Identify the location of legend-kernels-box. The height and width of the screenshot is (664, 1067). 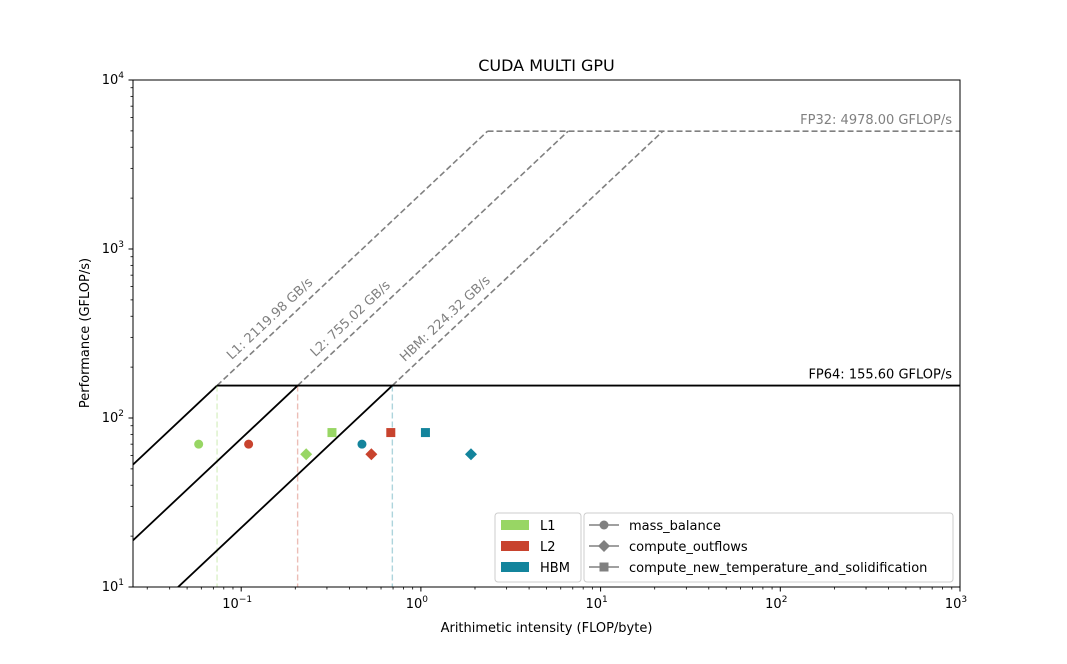
(768, 547).